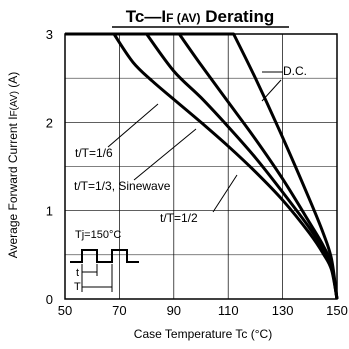 The width and height of the screenshot is (349, 349). Describe the element at coordinates (49, 34) in the screenshot. I see `y-tick-label-3: 3` at that location.